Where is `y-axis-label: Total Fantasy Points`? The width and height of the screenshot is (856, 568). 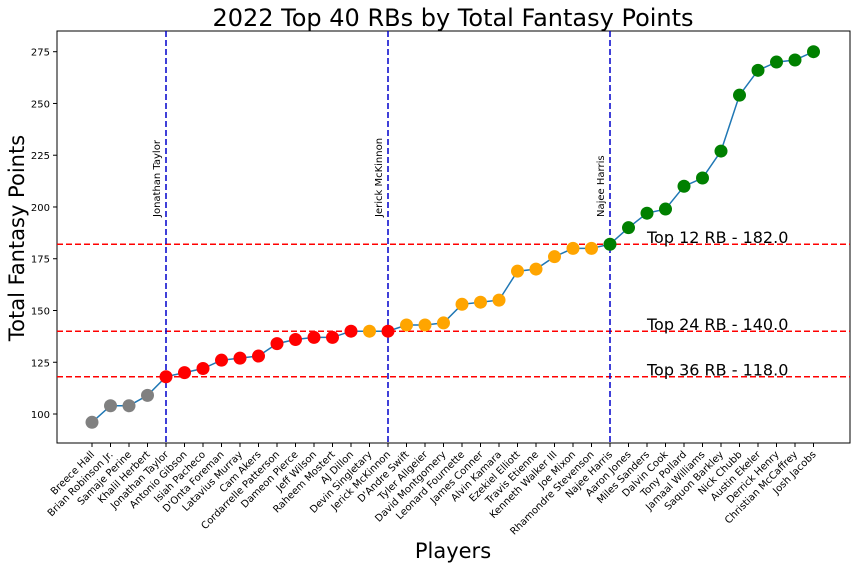
y-axis-label: Total Fantasy Points is located at coordinates (17, 238).